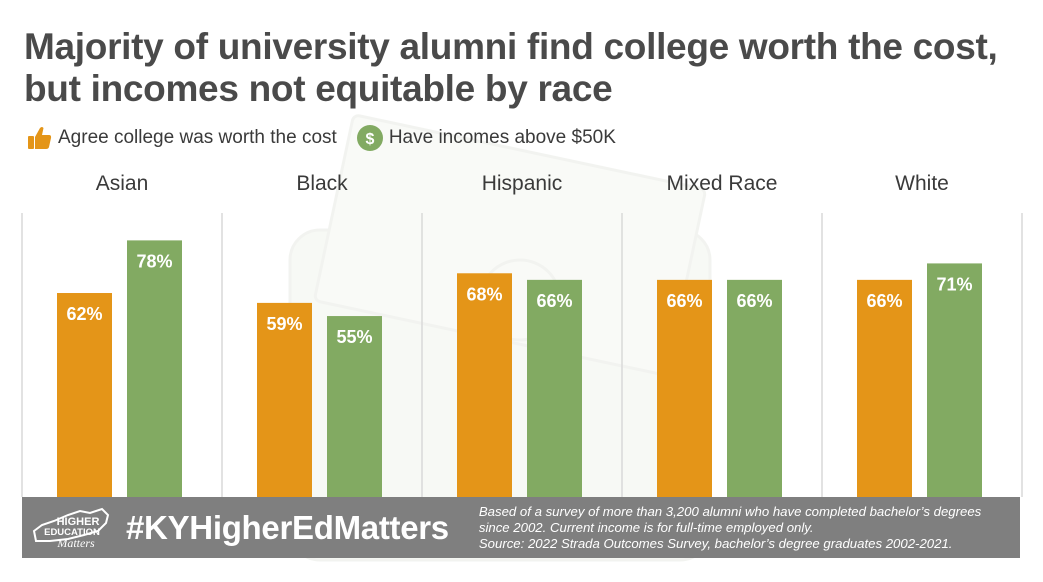 This screenshot has height=582, width=1043. What do you see at coordinates (287, 527) in the screenshot?
I see `hashtag: #KYHigherEdMatters` at bounding box center [287, 527].